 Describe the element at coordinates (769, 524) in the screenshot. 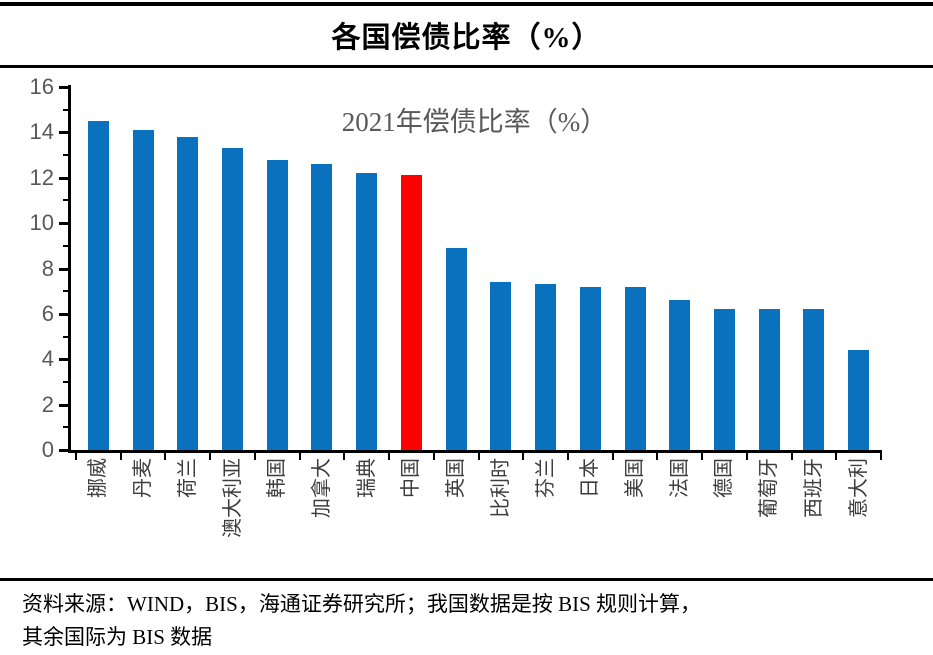

I see `x-category-label: 葡萄牙` at that location.